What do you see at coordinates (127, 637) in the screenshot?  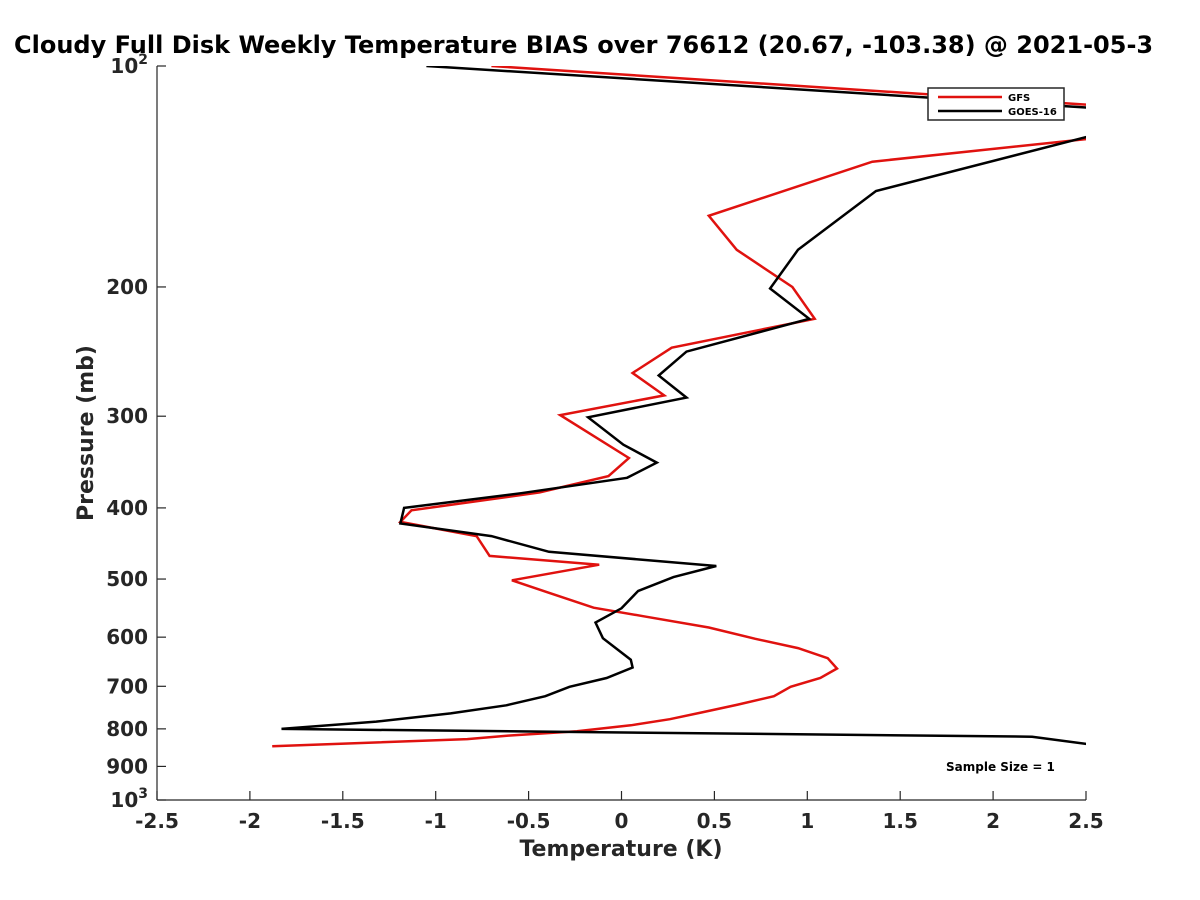 I see `y-tick-label: 600` at bounding box center [127, 637].